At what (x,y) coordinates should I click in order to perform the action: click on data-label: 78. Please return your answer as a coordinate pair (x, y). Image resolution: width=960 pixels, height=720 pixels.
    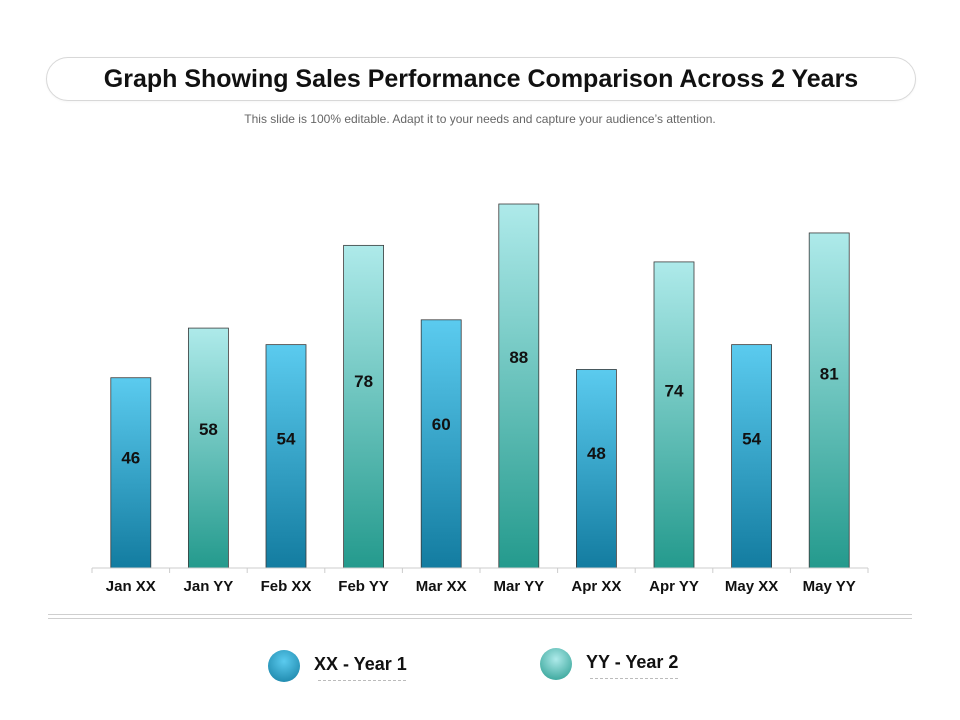
    Looking at the image, I should click on (363, 381).